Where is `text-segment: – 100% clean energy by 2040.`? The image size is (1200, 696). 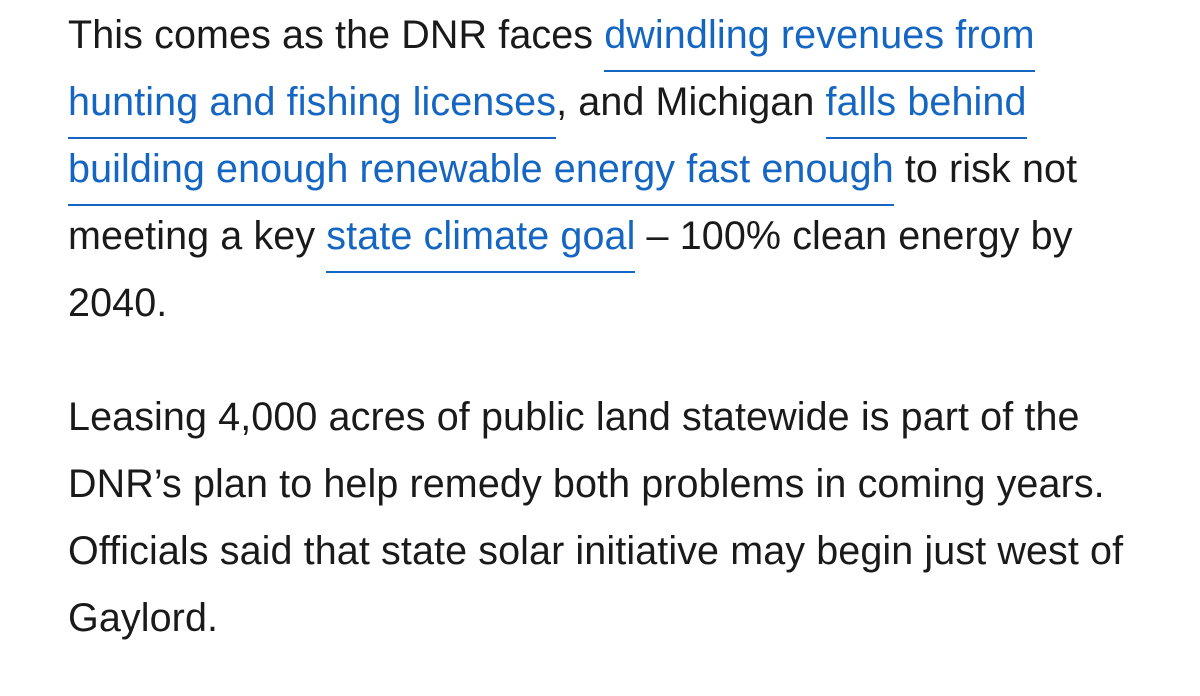
text-segment: – 100% clean energy by 2040. is located at coordinates (570, 269).